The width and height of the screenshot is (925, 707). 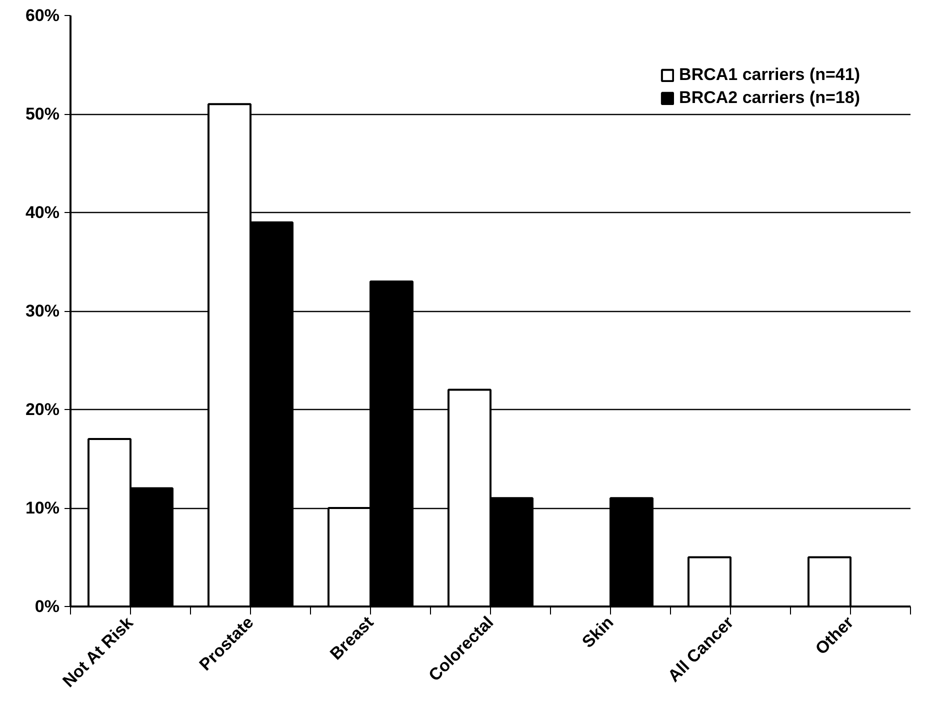 What do you see at coordinates (42, 311) in the screenshot?
I see `y-tick-label: 30%` at bounding box center [42, 311].